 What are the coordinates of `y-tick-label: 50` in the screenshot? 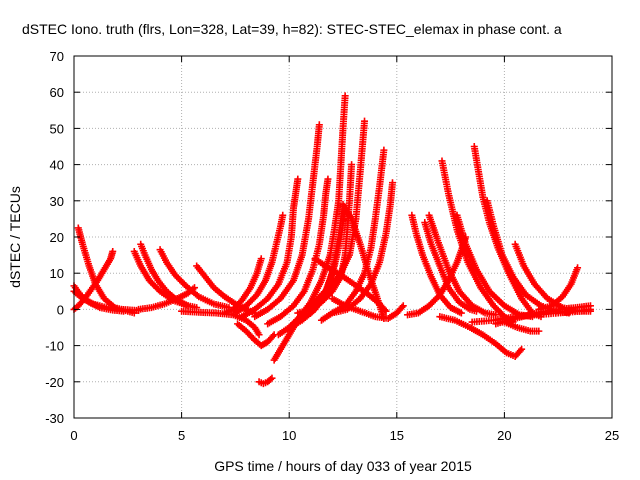 It's located at (57, 128).